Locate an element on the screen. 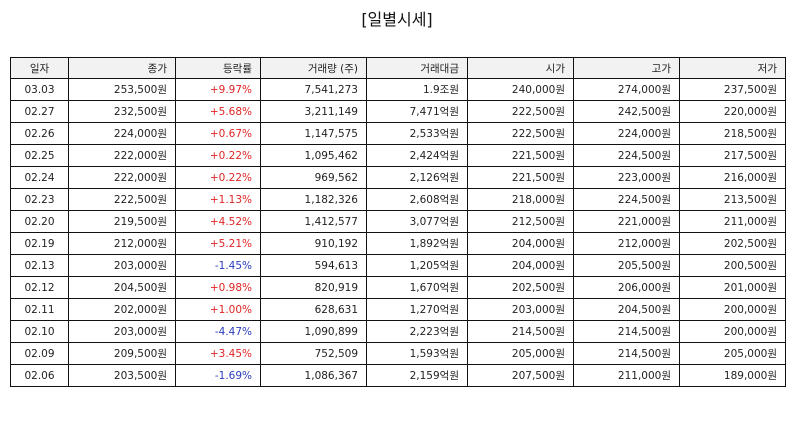  header-date: 일자 is located at coordinates (39, 68).